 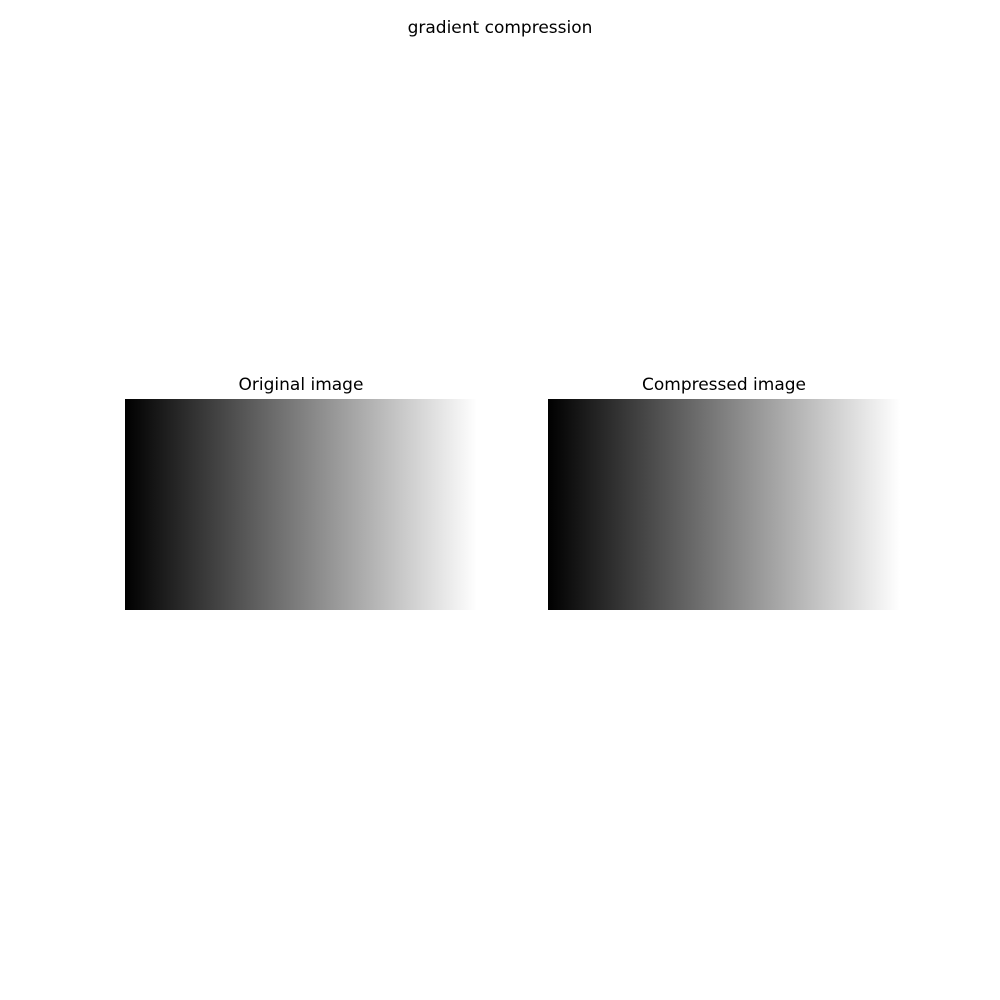 What do you see at coordinates (723, 385) in the screenshot?
I see `compressed-image-title: Compressed image` at bounding box center [723, 385].